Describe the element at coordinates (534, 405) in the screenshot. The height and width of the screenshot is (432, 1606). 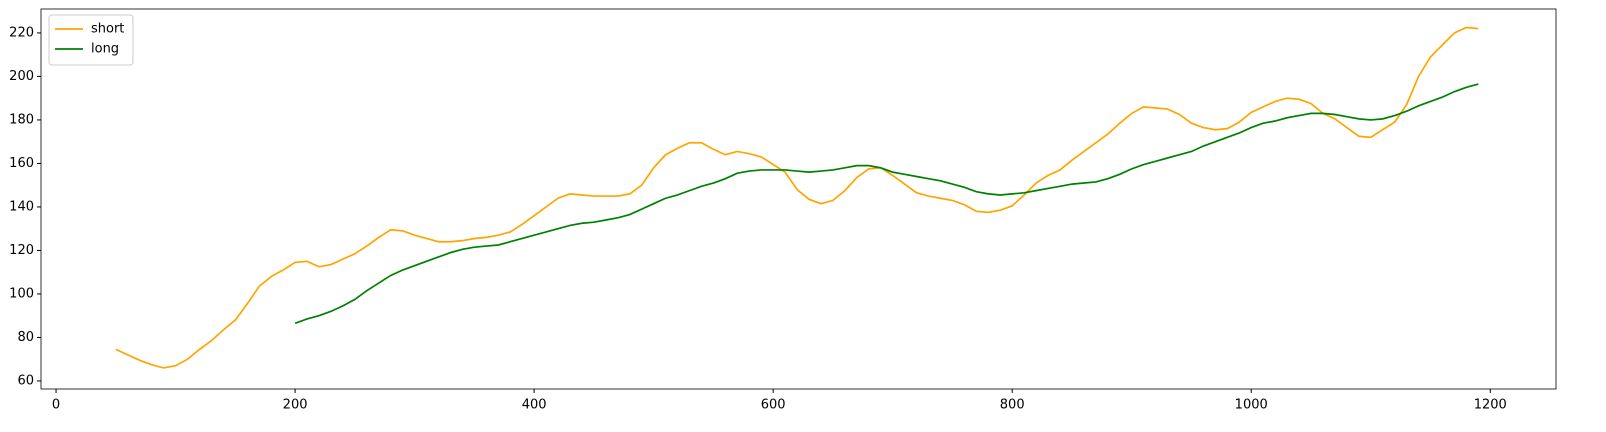
I see `x-tick-label: 400` at that location.